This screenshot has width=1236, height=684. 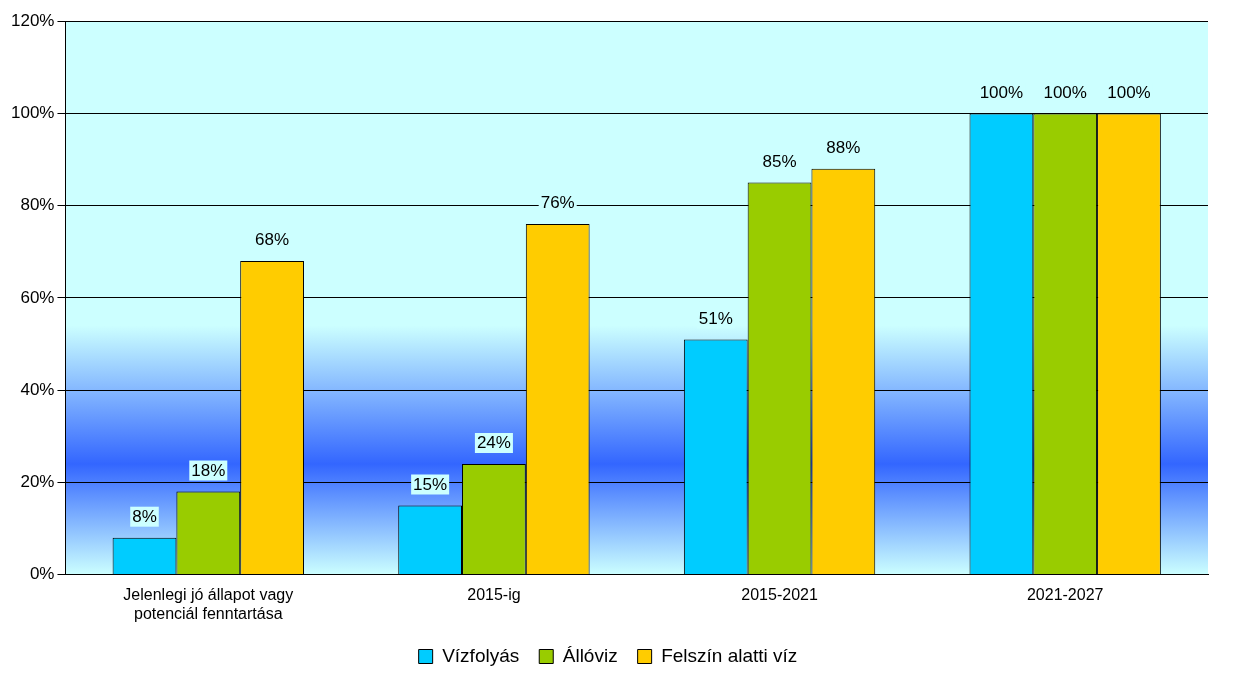 I want to click on data-label: 88%, so click(x=843, y=147).